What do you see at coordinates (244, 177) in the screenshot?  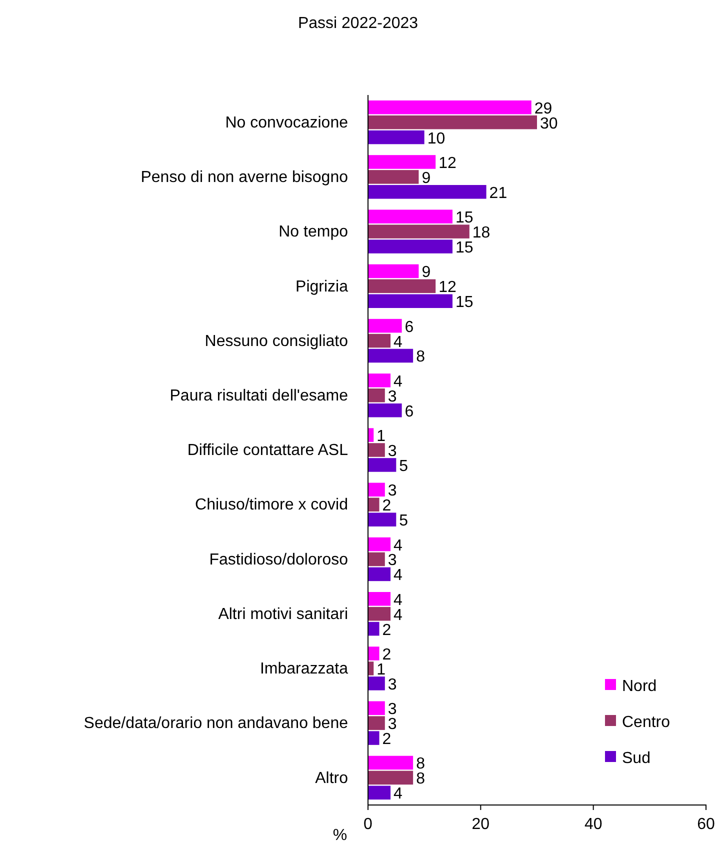 I see `y-tick-label: Penso di non averne bisogno` at bounding box center [244, 177].